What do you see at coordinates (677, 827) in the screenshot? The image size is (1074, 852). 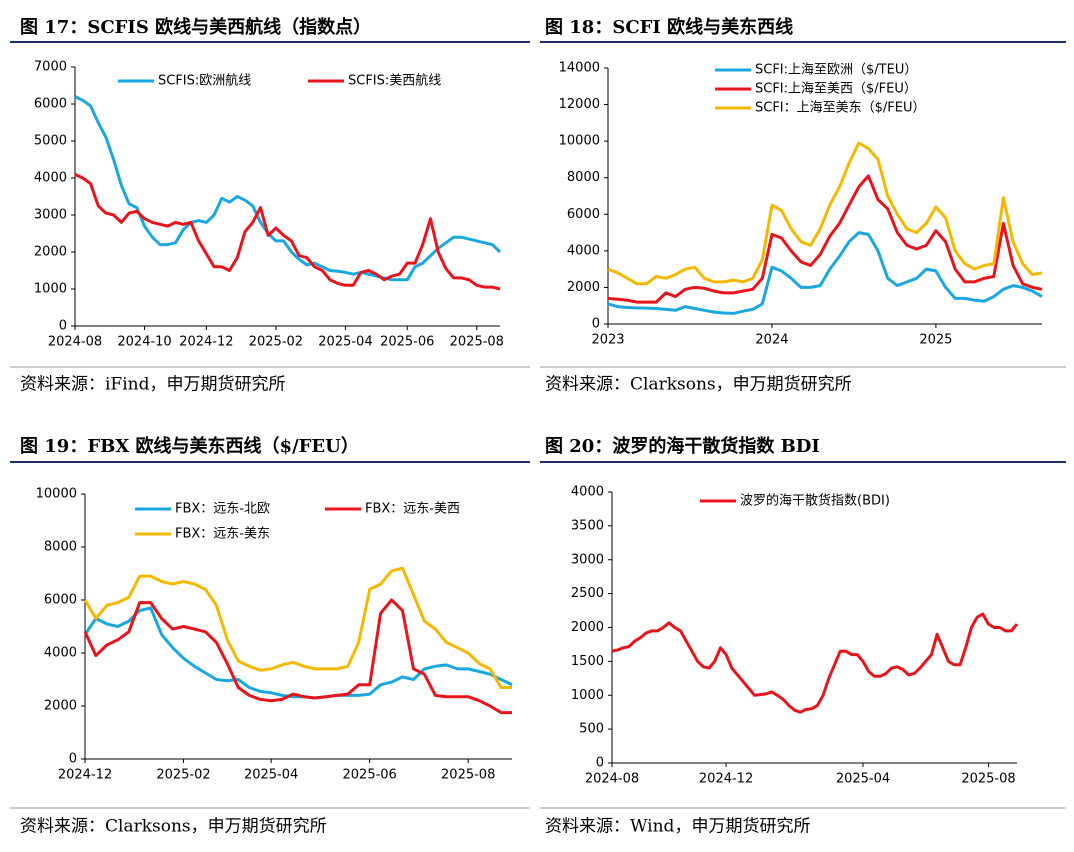 I see `source-note: 资料来源：Wind，申万期货研究所` at bounding box center [677, 827].